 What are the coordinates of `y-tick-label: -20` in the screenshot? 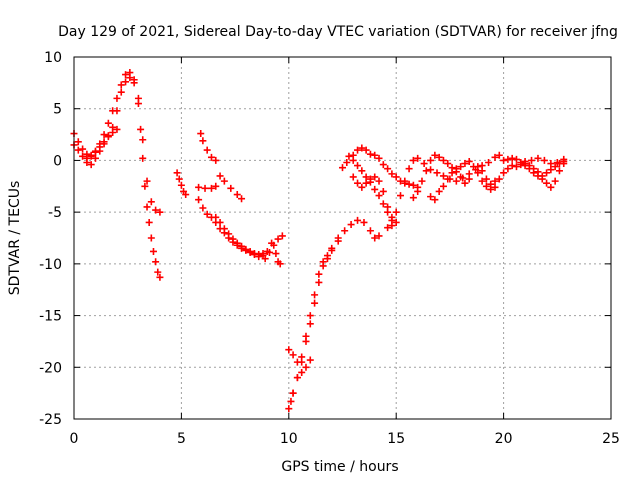 It's located at (50, 368).